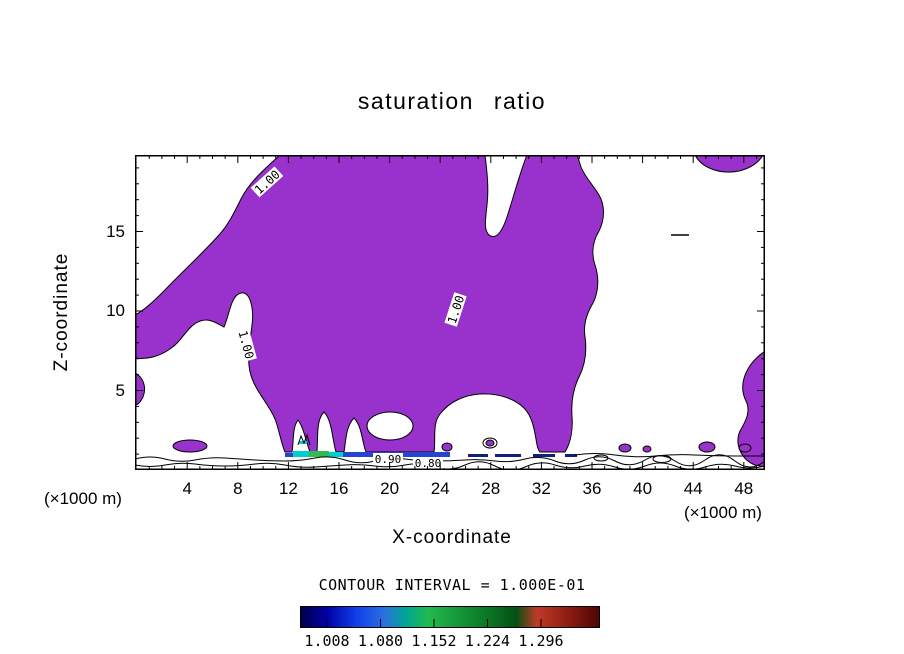 This screenshot has width=904, height=654. Describe the element at coordinates (729, 164) in the screenshot. I see `top-right-corner-patch` at that location.